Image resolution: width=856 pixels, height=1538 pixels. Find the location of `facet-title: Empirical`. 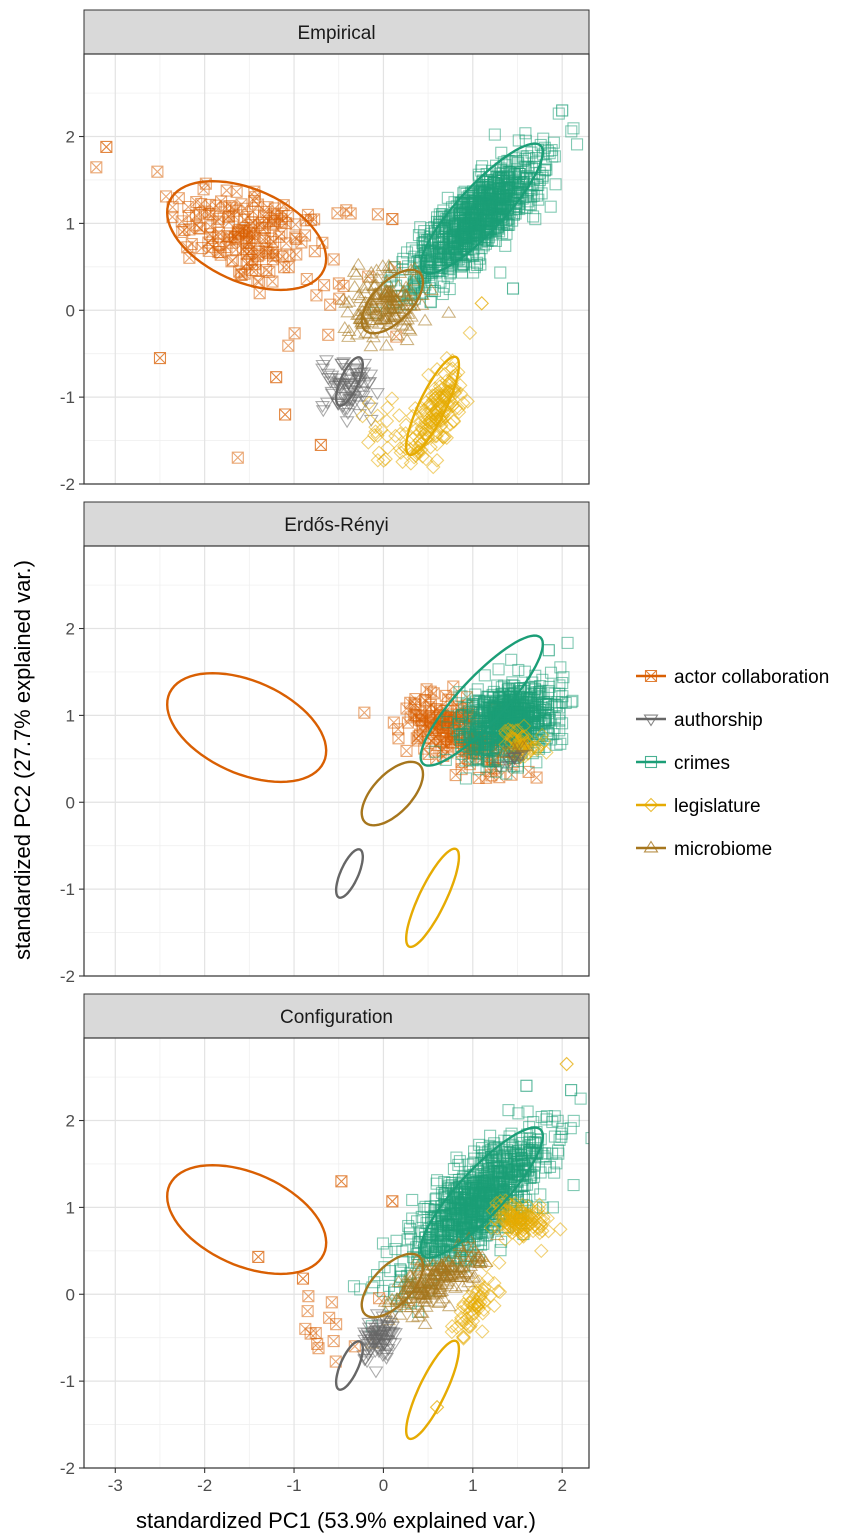

facet-title: Empirical is located at coordinates (336, 33).